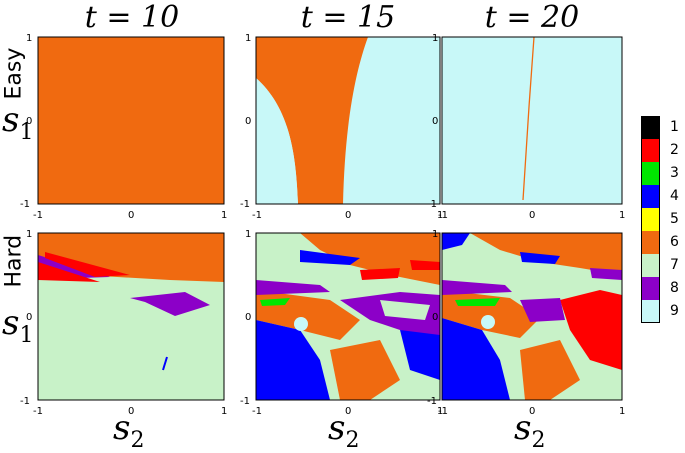 This screenshot has width=685, height=453. Describe the element at coordinates (348, 120) in the screenshot. I see `panel-easy-t15` at that location.